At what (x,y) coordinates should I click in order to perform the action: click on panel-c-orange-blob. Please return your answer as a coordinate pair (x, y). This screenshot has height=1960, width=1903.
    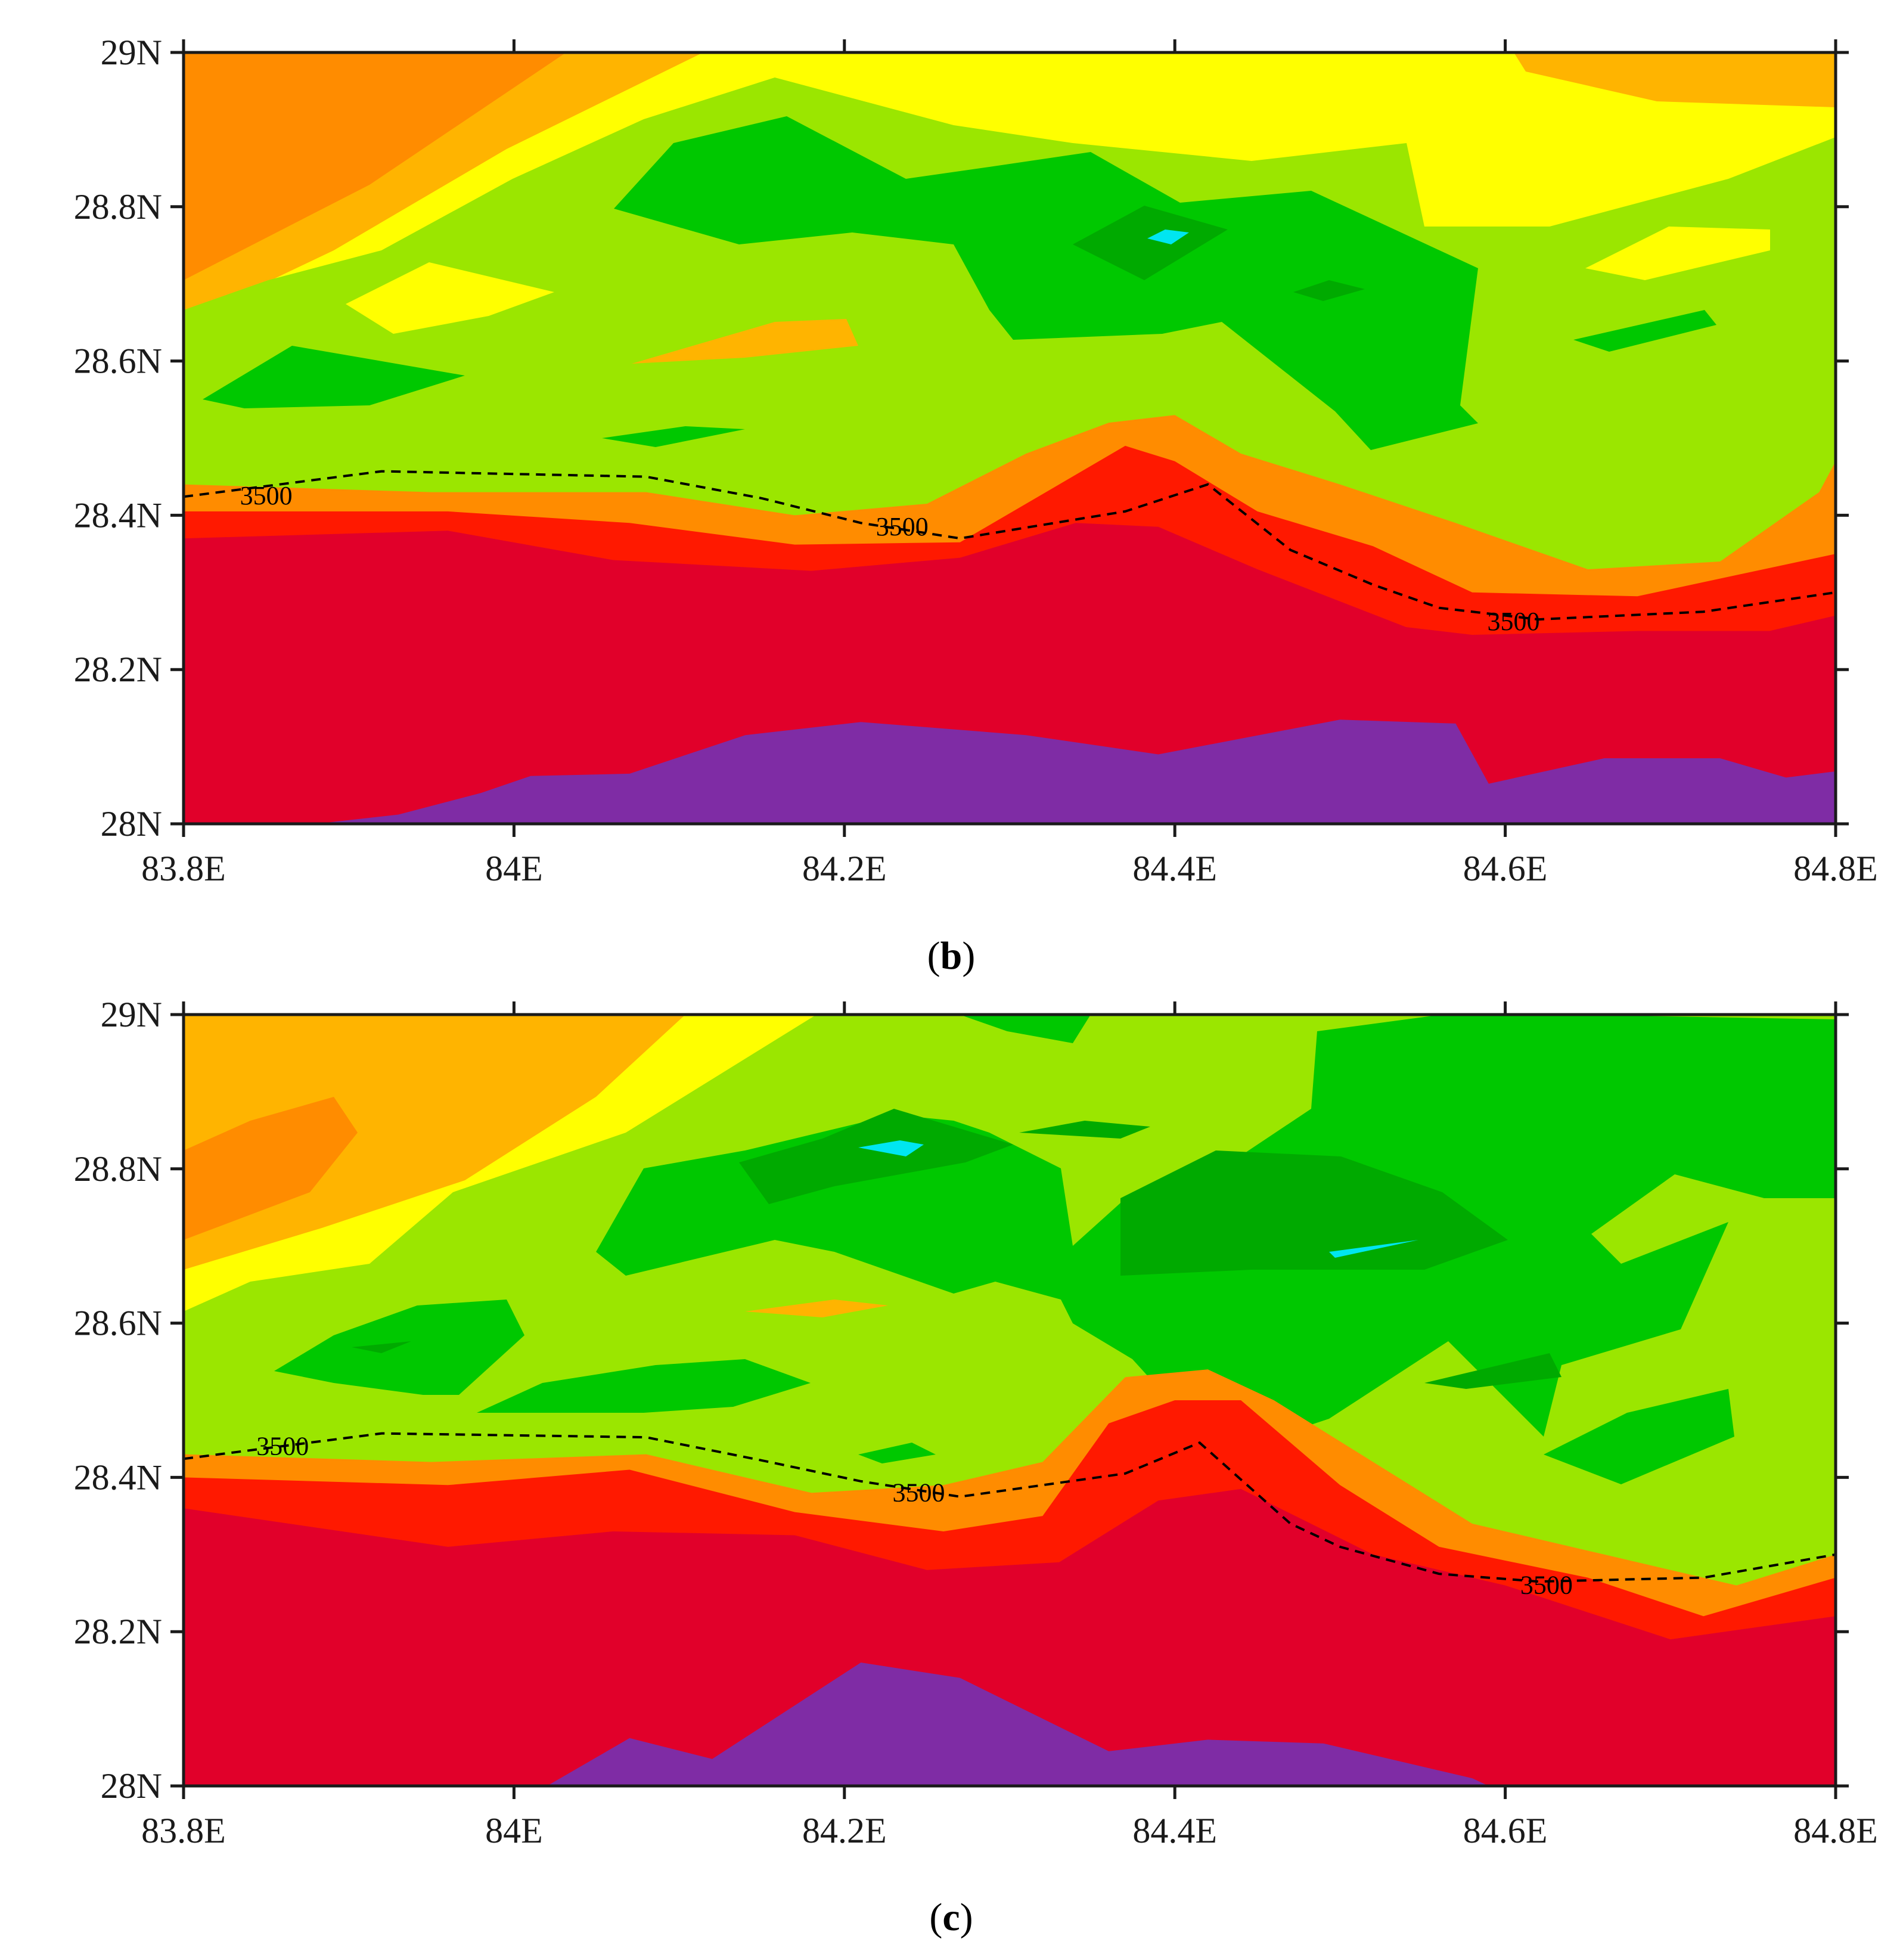
    Looking at the image, I should click on (817, 1308).